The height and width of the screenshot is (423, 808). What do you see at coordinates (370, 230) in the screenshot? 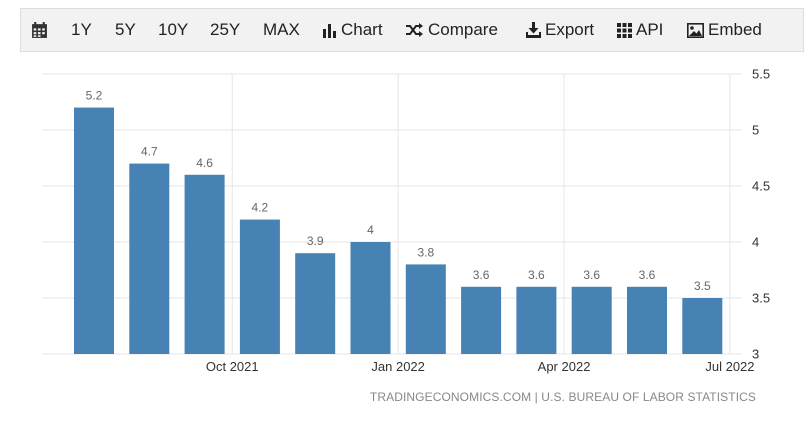
I see `data-label: 4` at bounding box center [370, 230].